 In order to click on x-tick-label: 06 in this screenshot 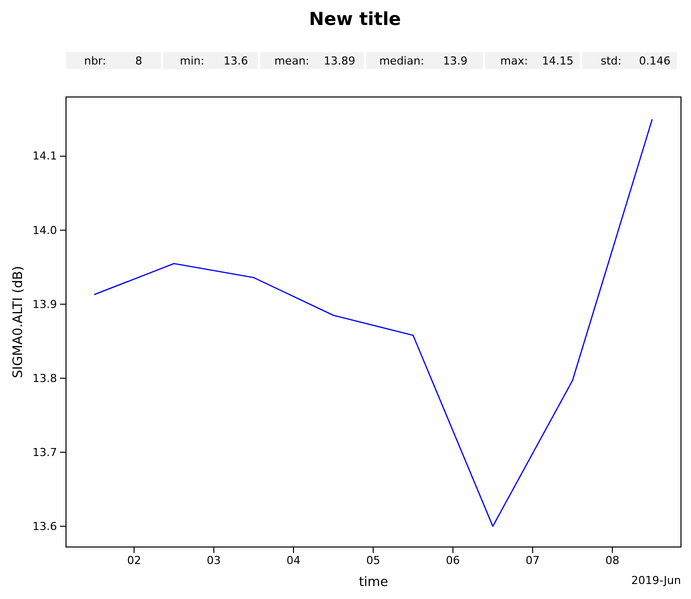, I will do `click(453, 560)`.